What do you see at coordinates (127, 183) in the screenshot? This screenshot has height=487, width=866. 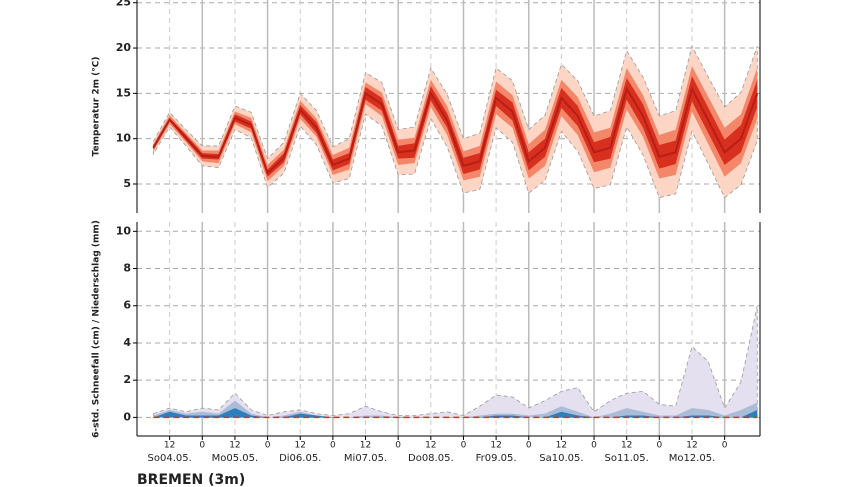 I see `y-tick-label: 5` at bounding box center [127, 183].